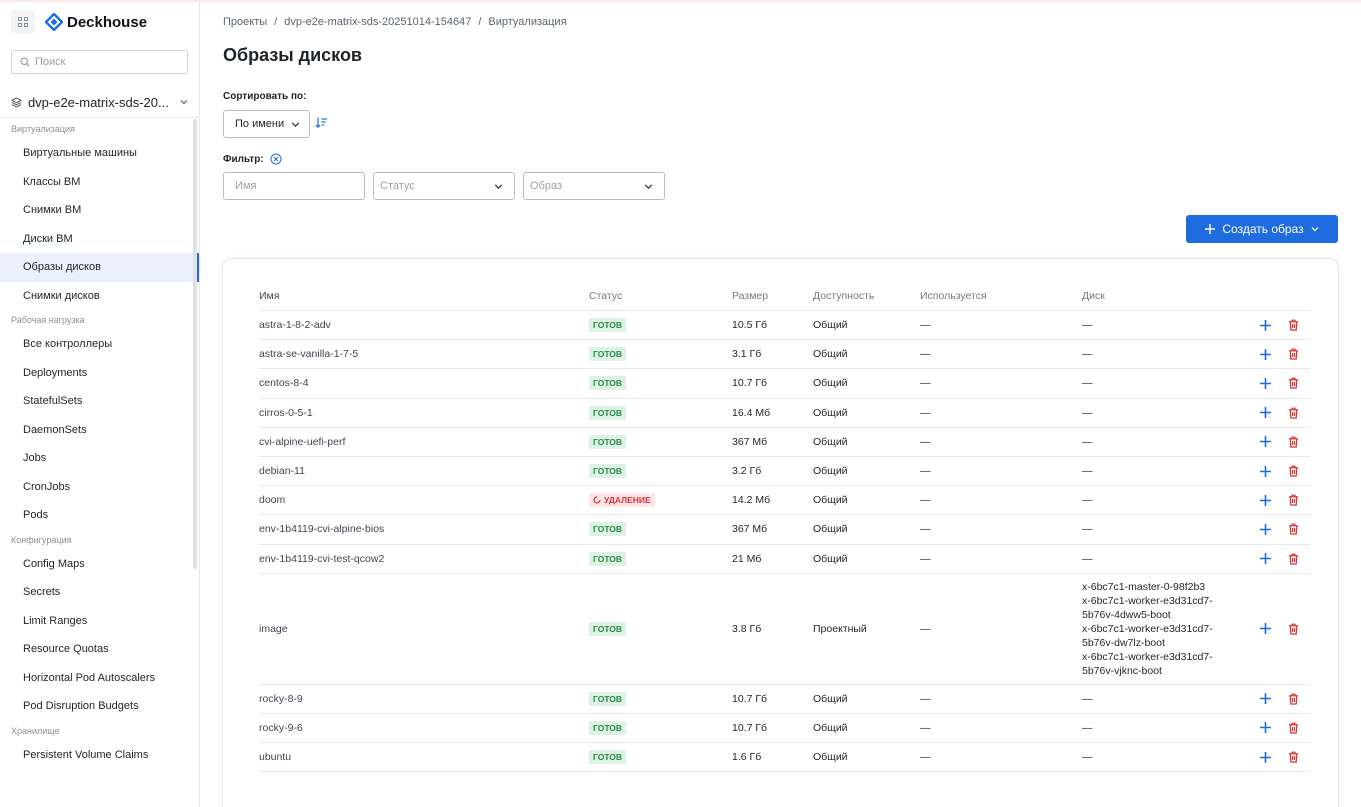 This screenshot has width=1361, height=807. I want to click on column-header: Имя, so click(269, 295).